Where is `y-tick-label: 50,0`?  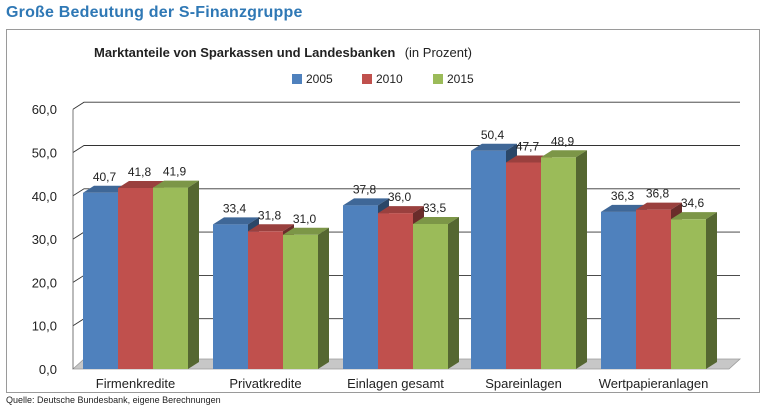 y-tick-label: 50,0 is located at coordinates (44, 153).